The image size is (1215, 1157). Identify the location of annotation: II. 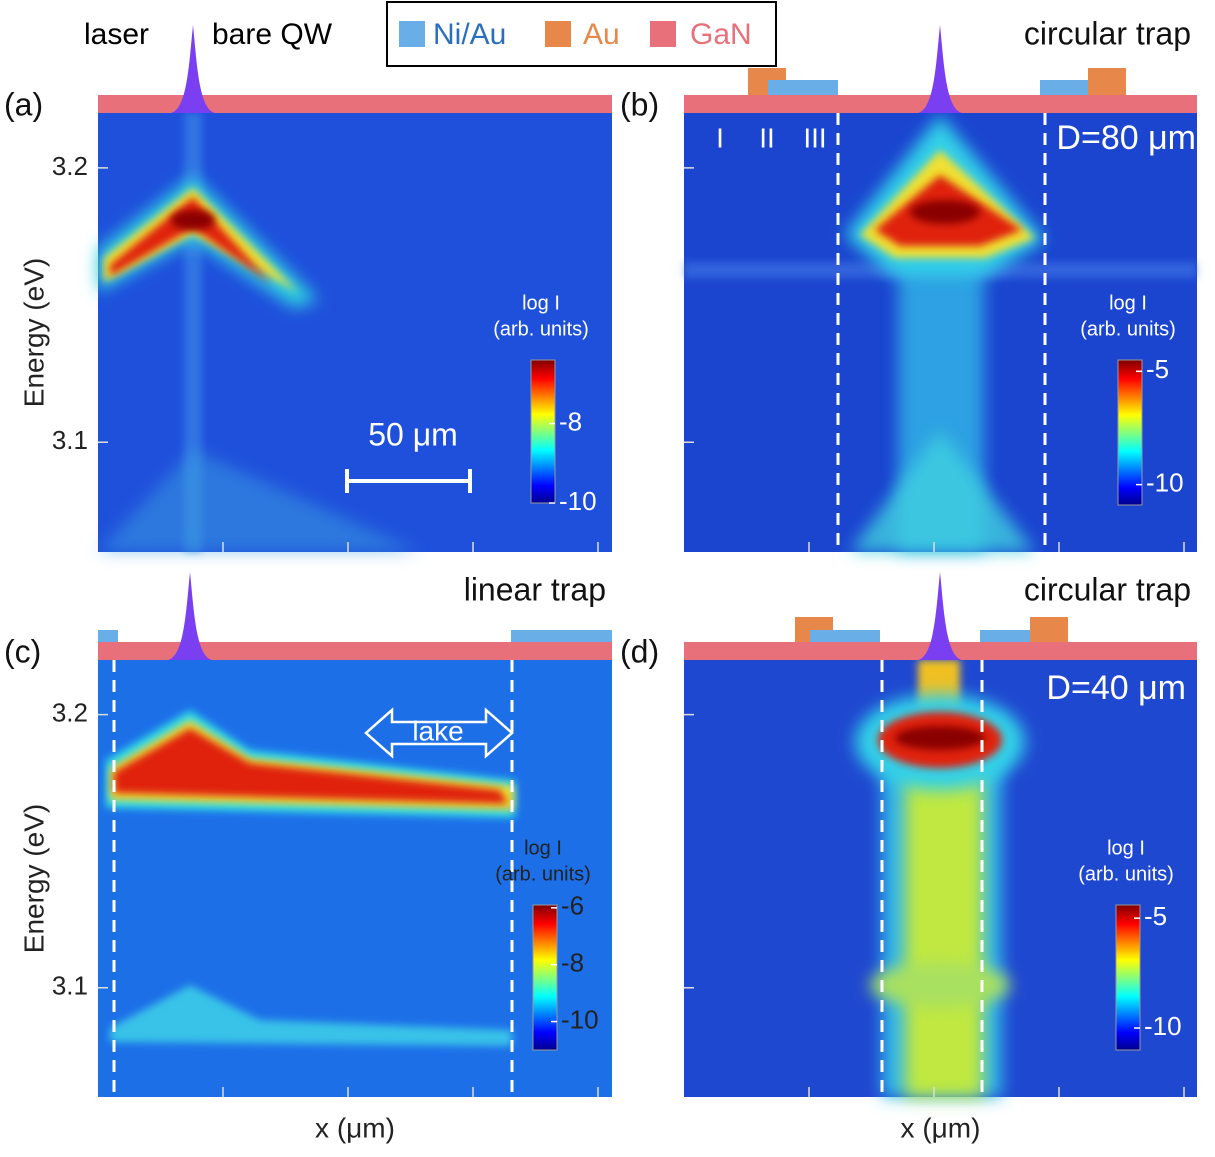
(767, 137).